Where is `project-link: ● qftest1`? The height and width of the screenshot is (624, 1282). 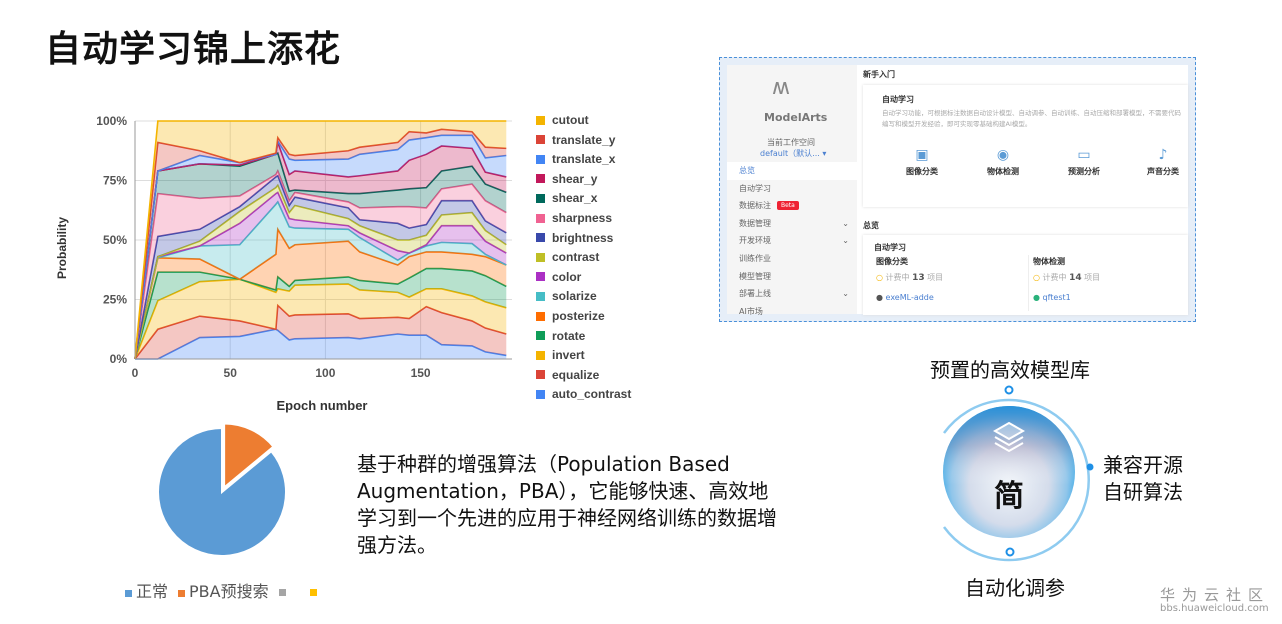 project-link: ● qftest1 is located at coordinates (1052, 297).